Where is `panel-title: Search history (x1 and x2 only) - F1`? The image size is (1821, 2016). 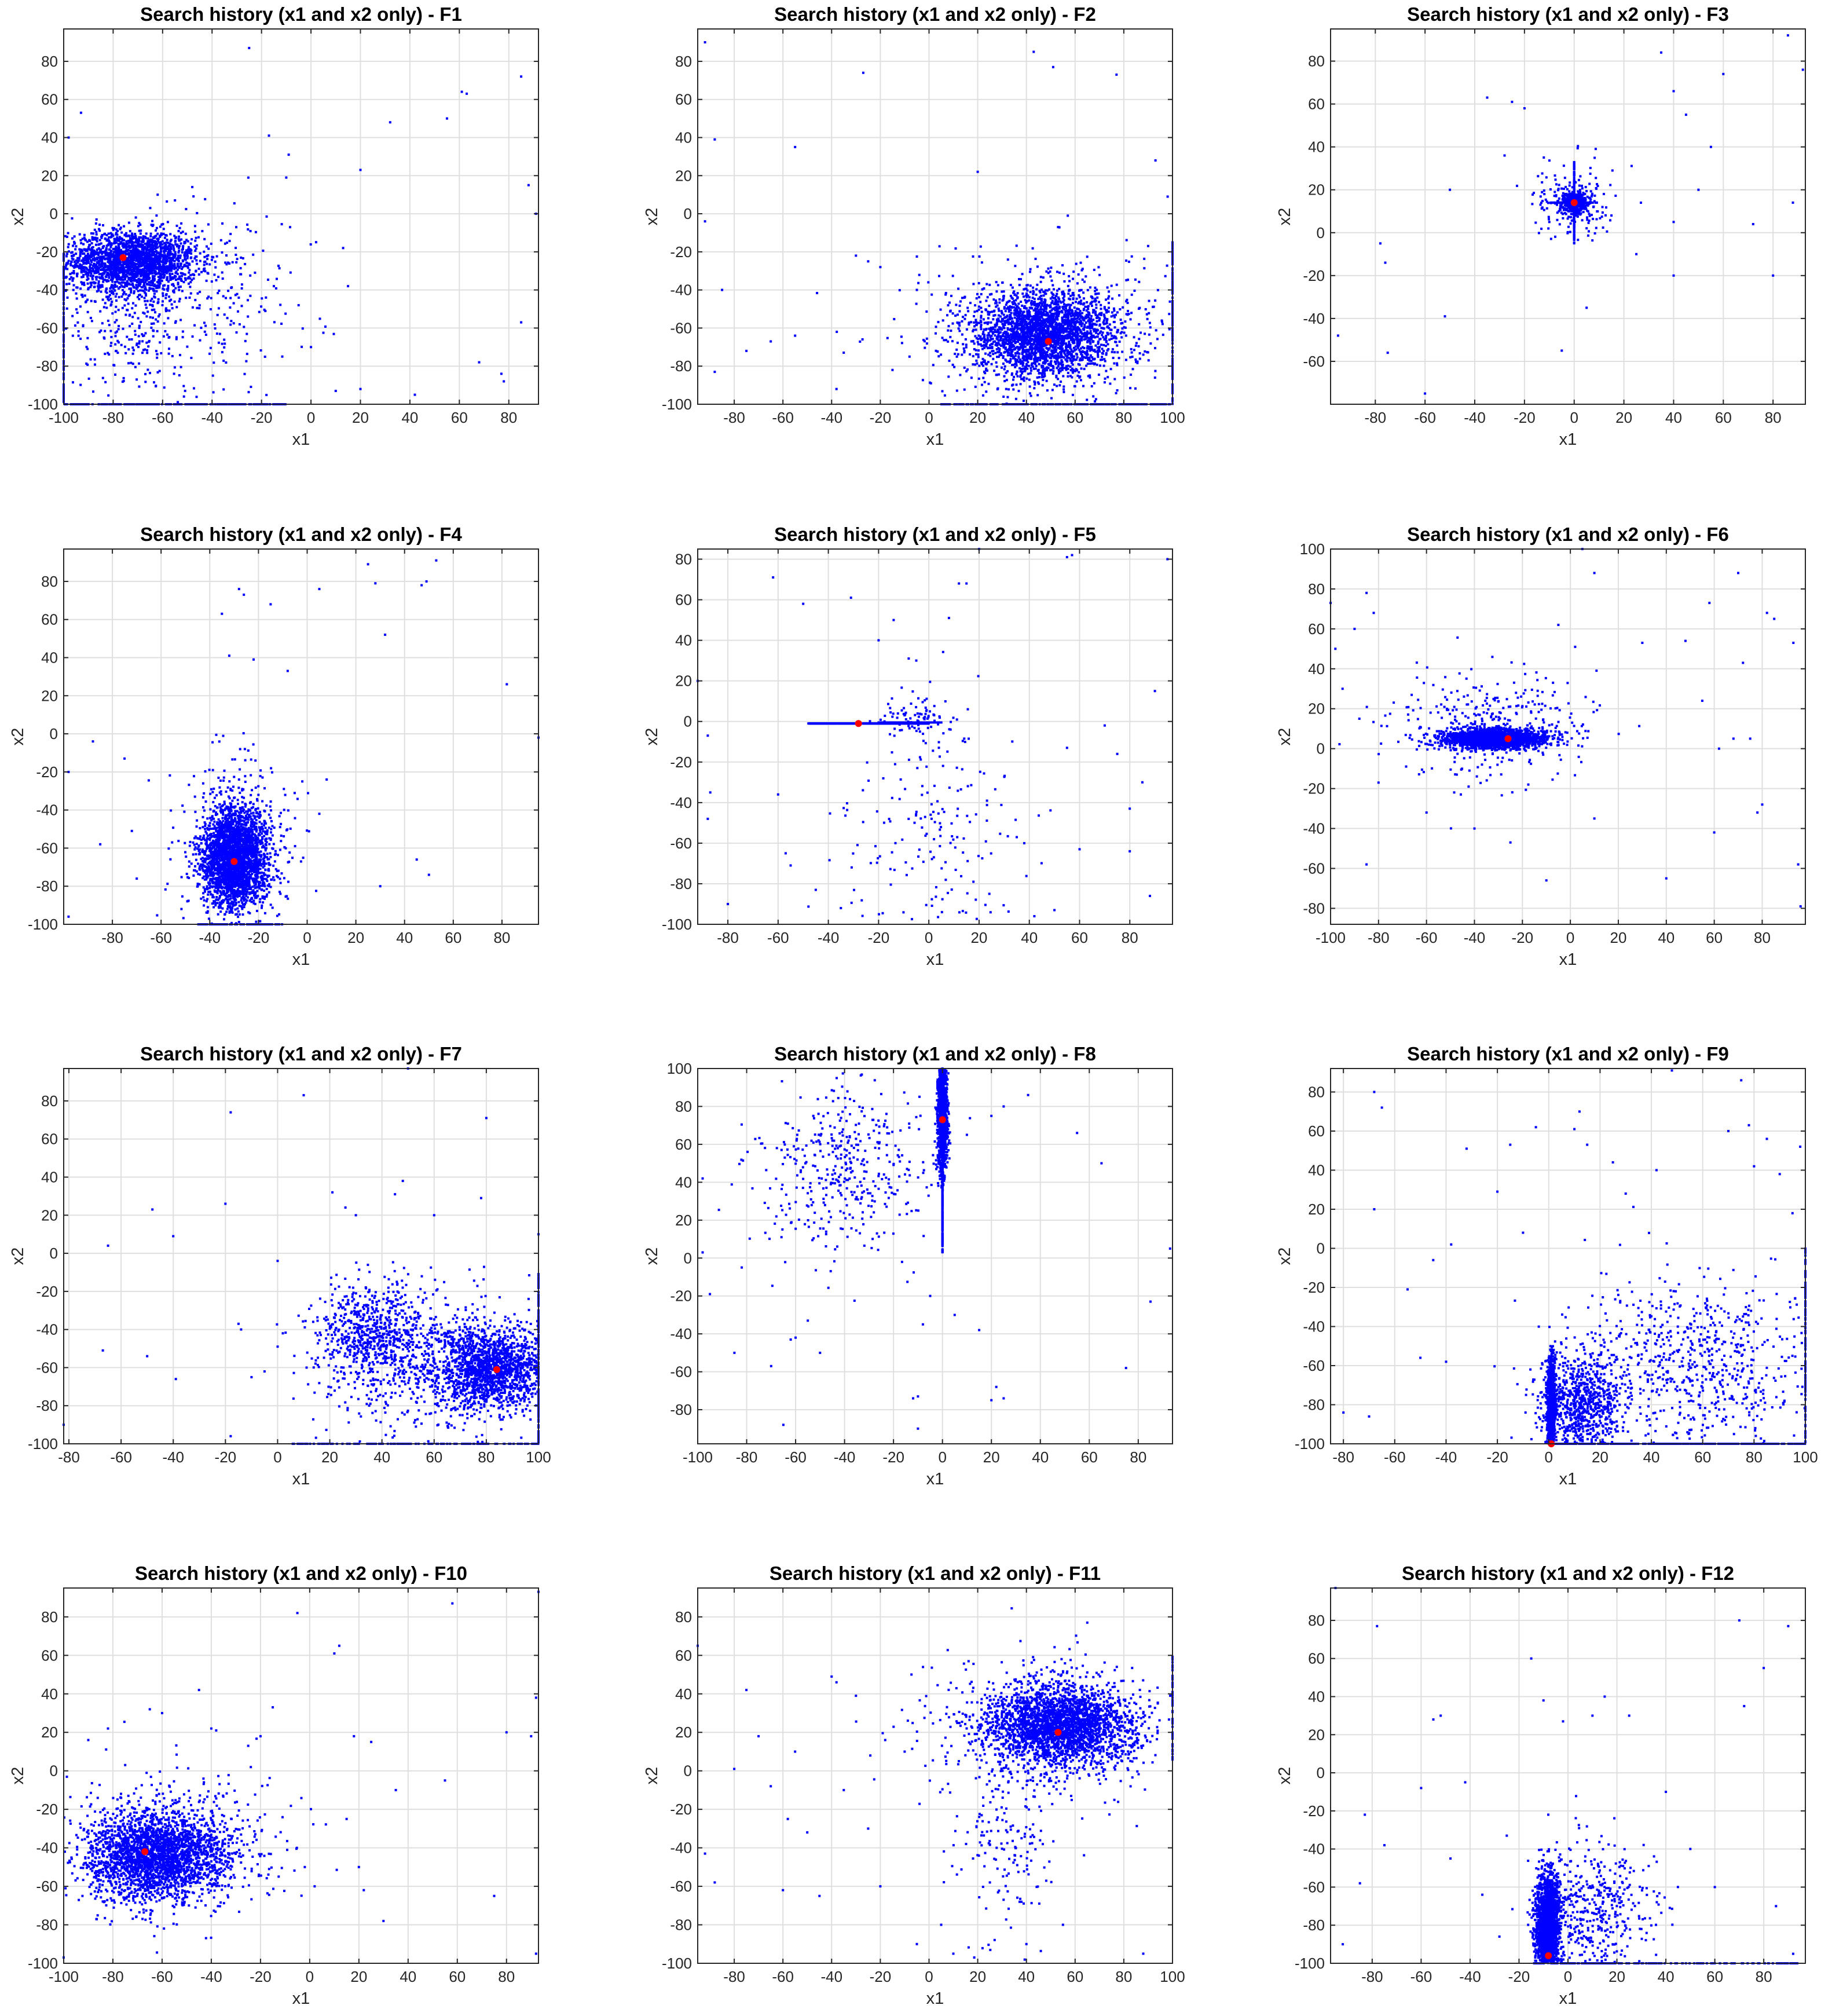
panel-title: Search history (x1 and x2 only) - F1 is located at coordinates (301, 14).